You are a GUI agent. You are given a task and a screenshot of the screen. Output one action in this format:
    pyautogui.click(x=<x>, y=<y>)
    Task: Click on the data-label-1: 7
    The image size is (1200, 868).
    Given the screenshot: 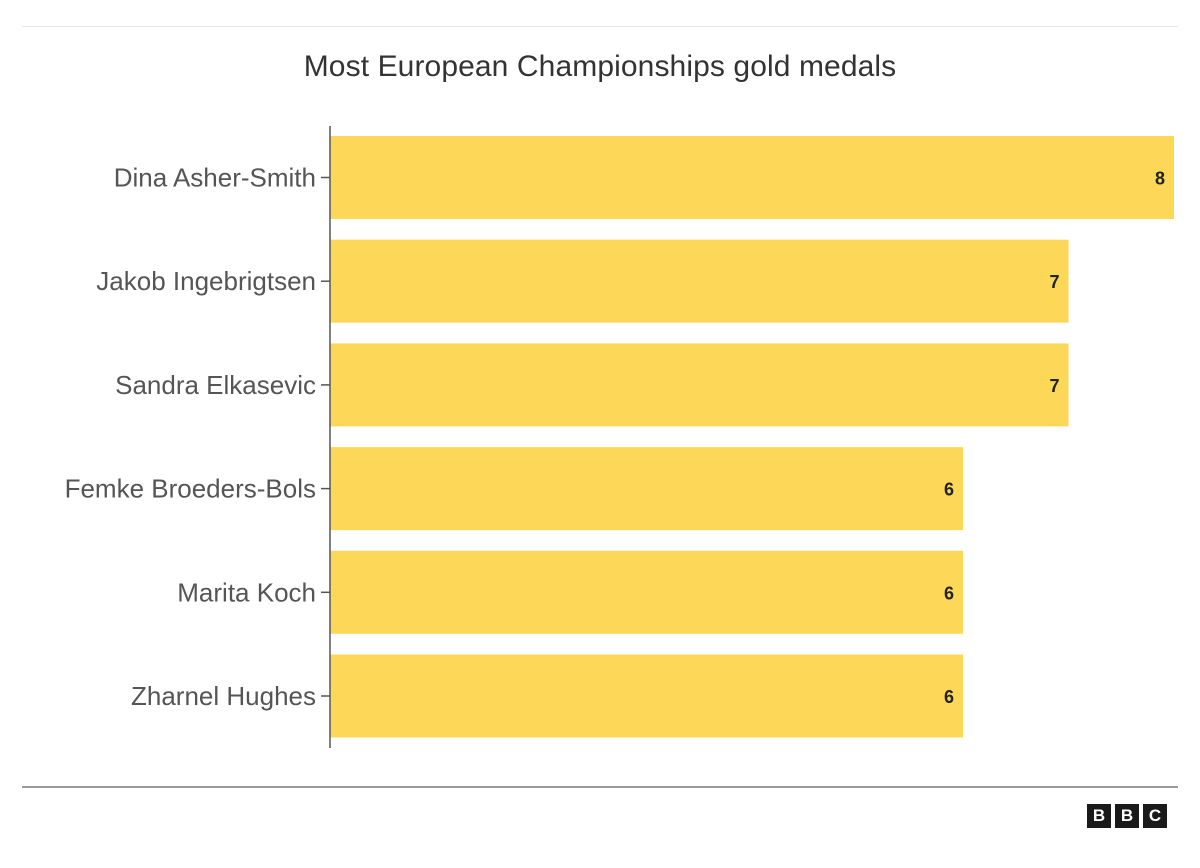 What is the action you would take?
    pyautogui.click(x=1054, y=282)
    